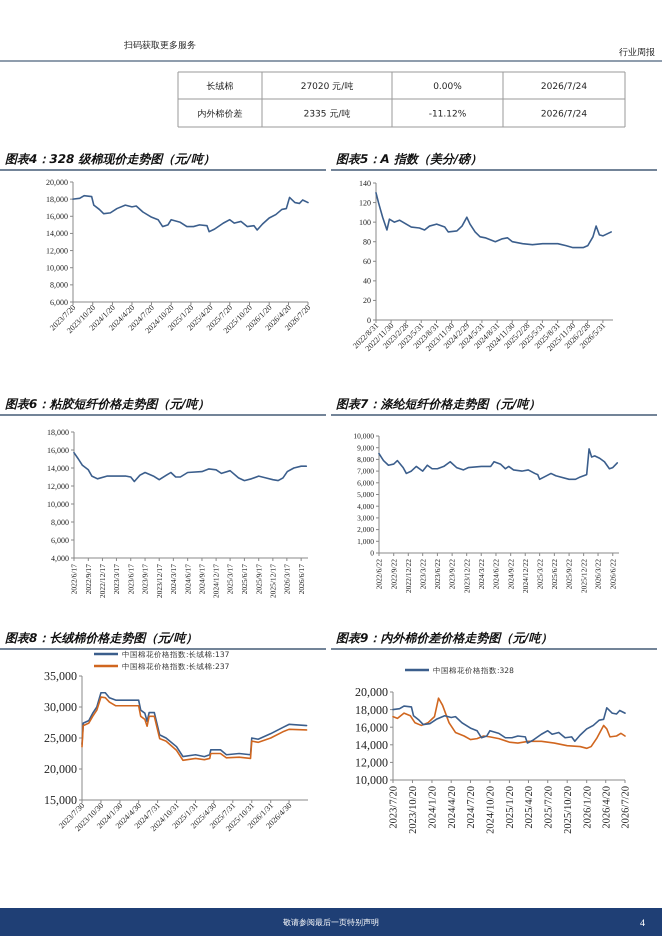 This screenshot has height=936, width=662. Describe the element at coordinates (568, 810) in the screenshot. I see `x-tick-label: 2025/10/20` at that location.